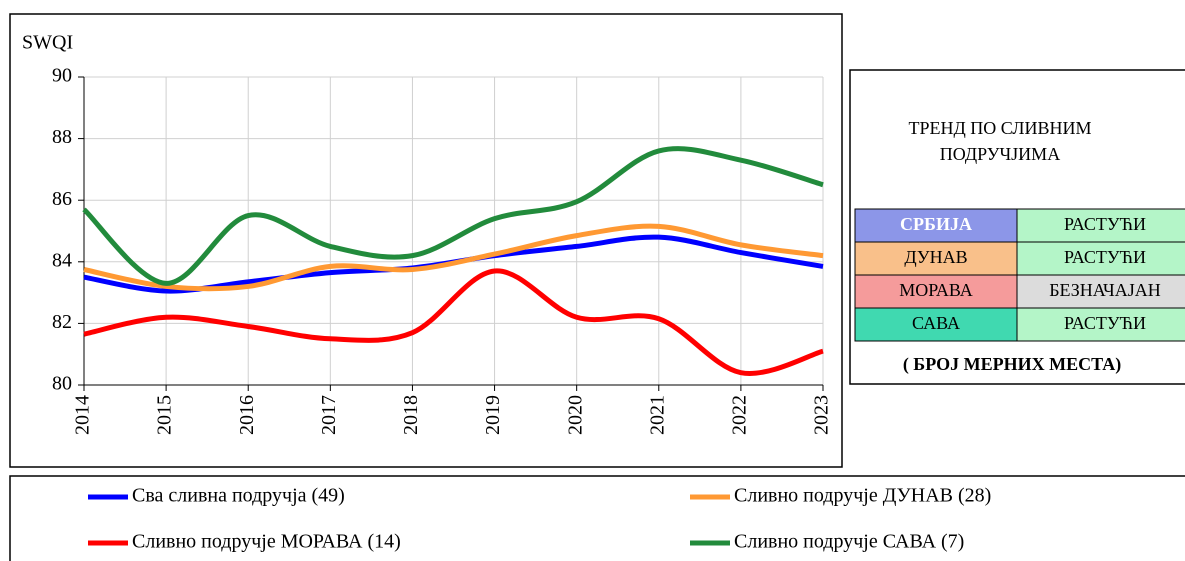 Image resolution: width=1185 pixels, height=561 pixels. I want to click on table-cell-text: МОРАВА, so click(936, 290).